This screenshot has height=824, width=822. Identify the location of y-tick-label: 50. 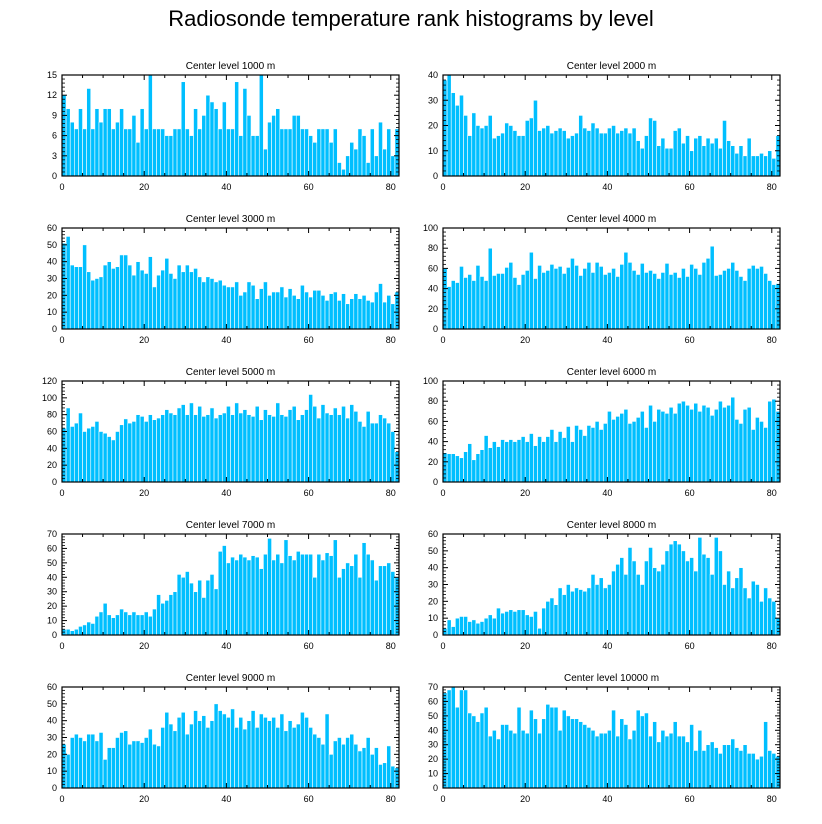
(52, 563).